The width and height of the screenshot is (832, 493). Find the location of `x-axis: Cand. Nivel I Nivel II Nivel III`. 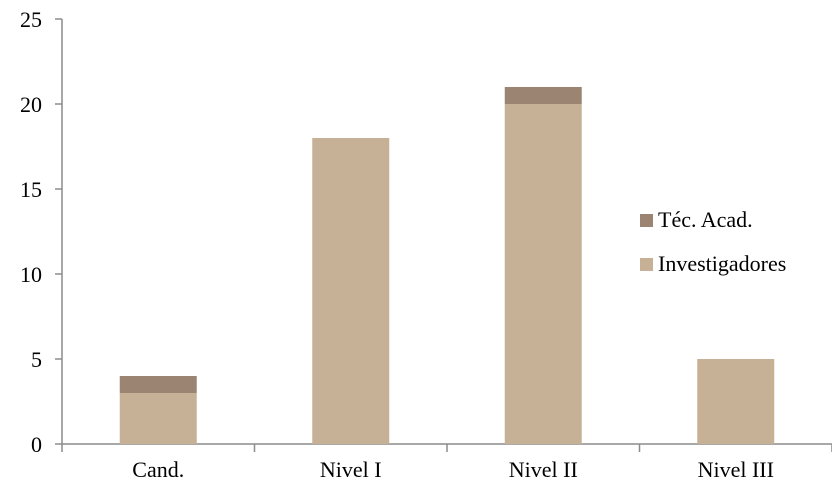

x-axis: Cand. Nivel I Nivel II Nivel III is located at coordinates (446, 462).